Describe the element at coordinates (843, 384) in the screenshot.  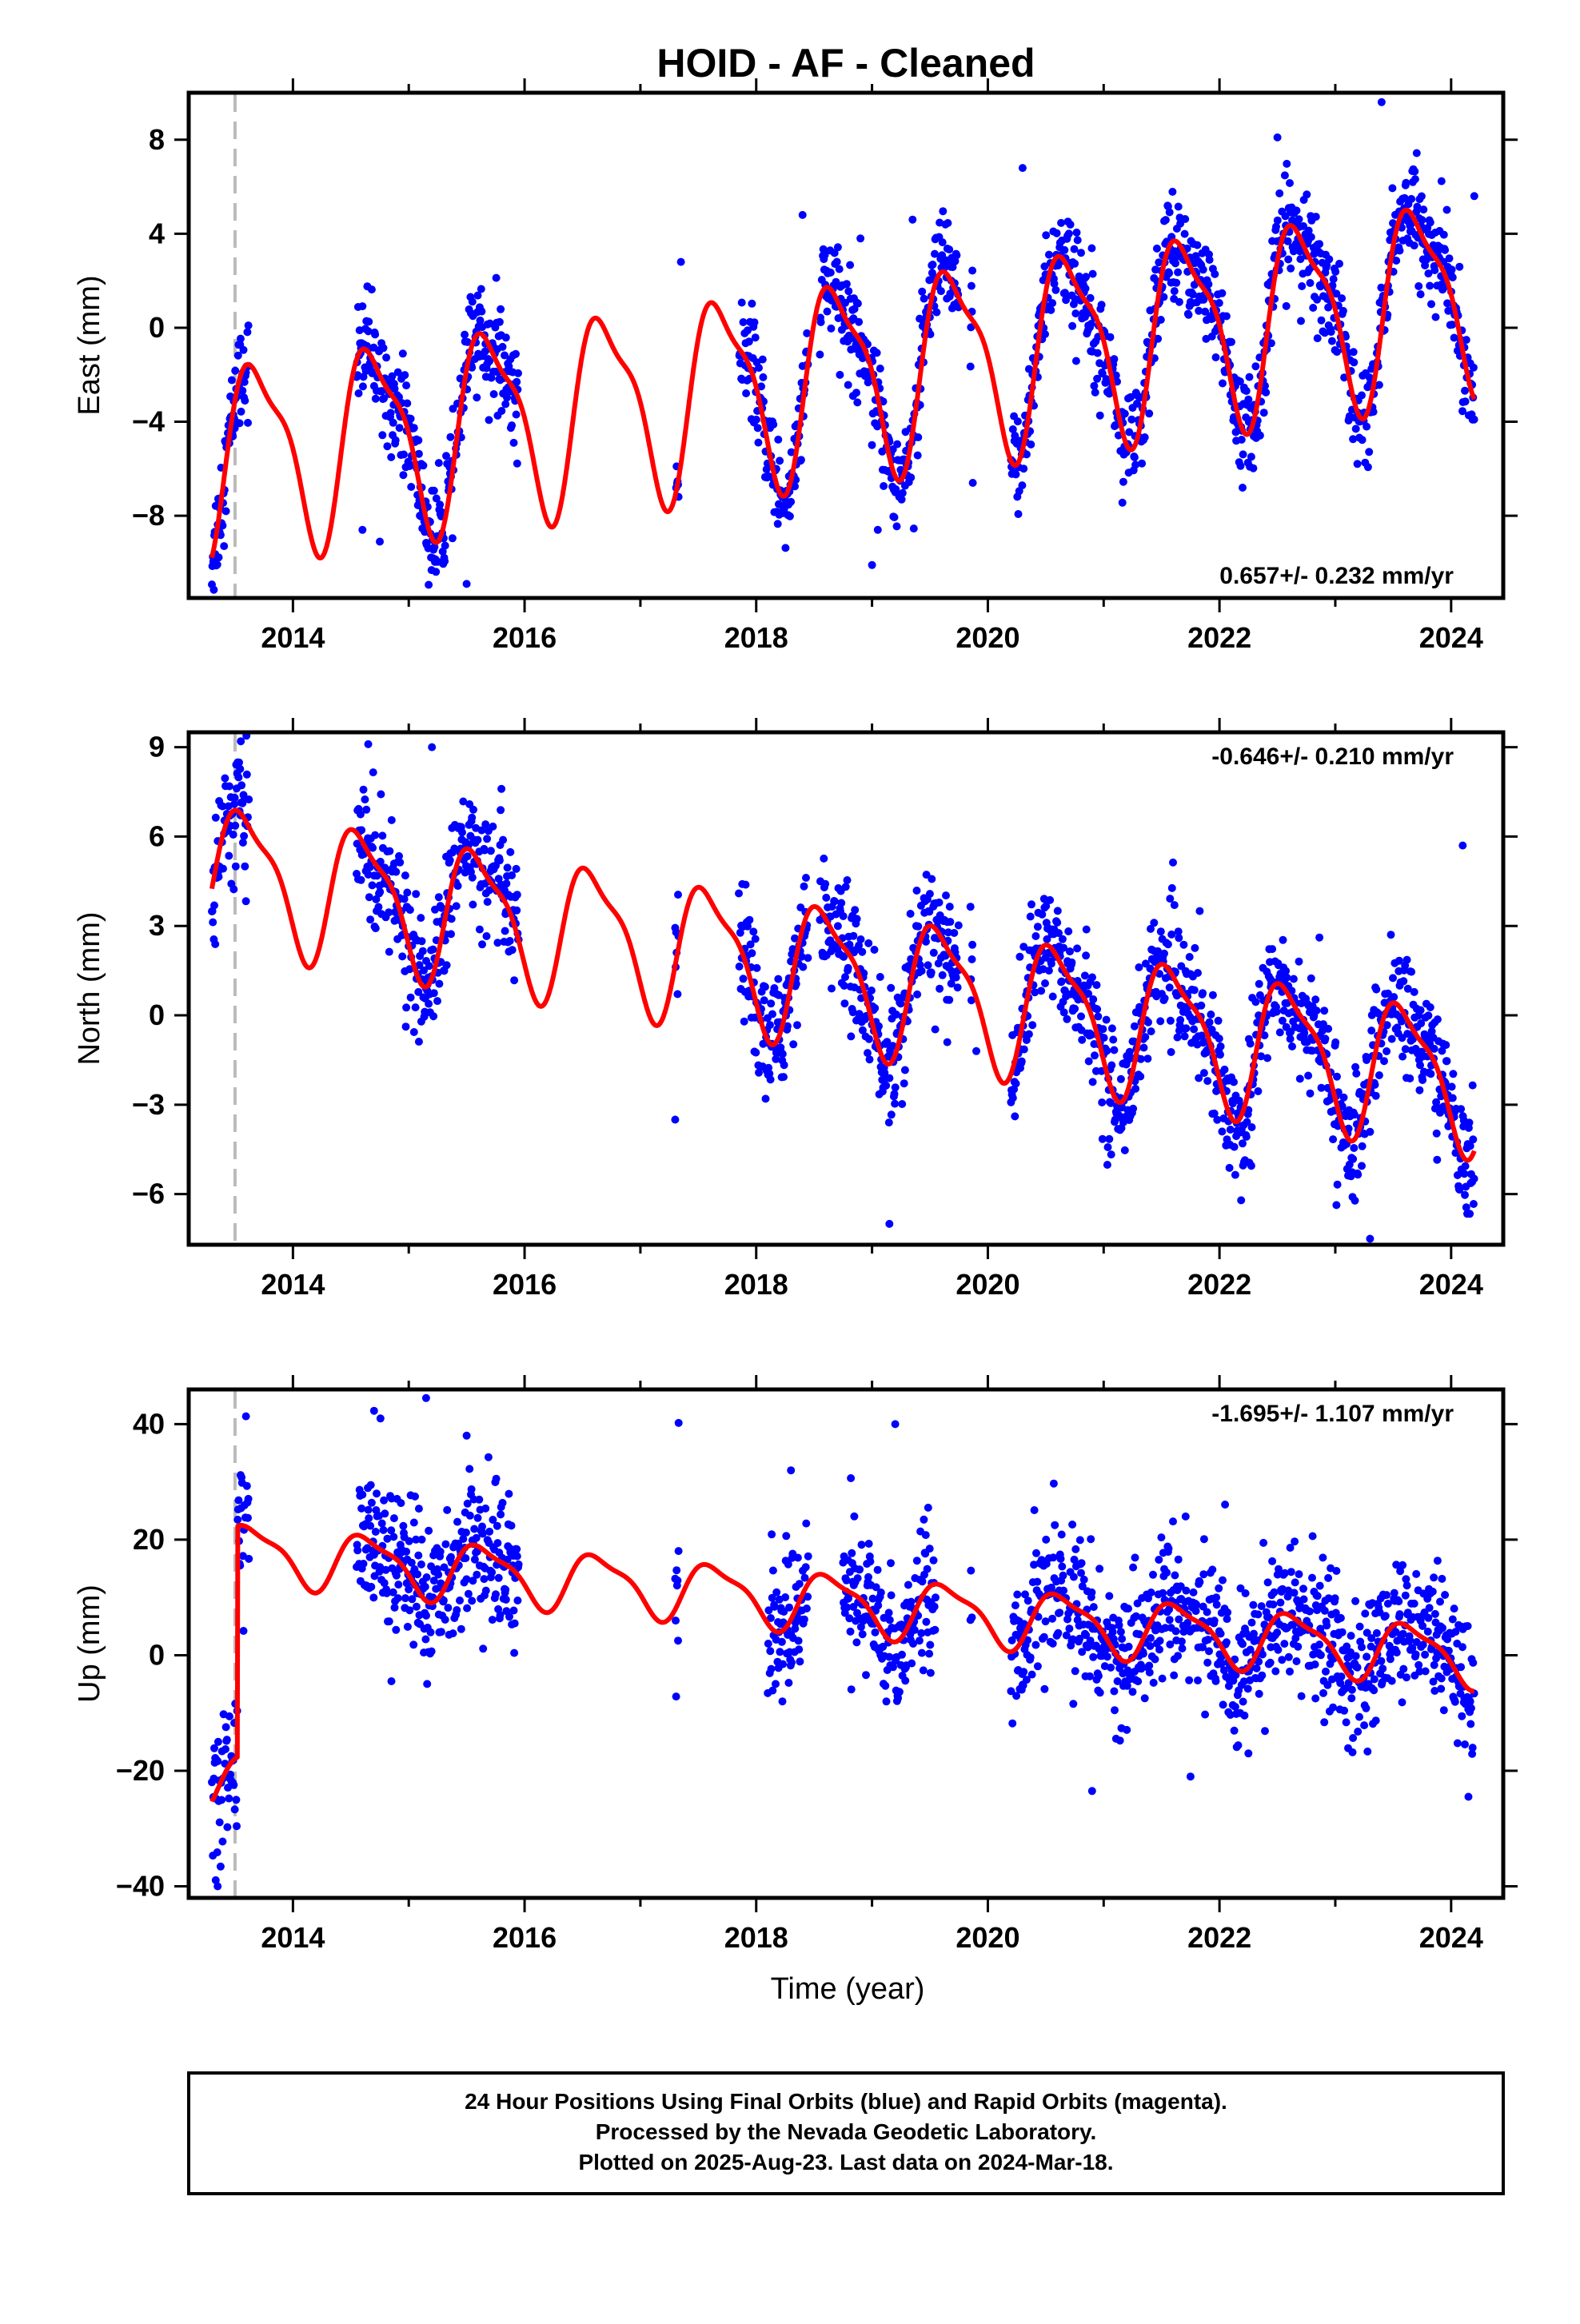
I see `east-model-curve` at that location.